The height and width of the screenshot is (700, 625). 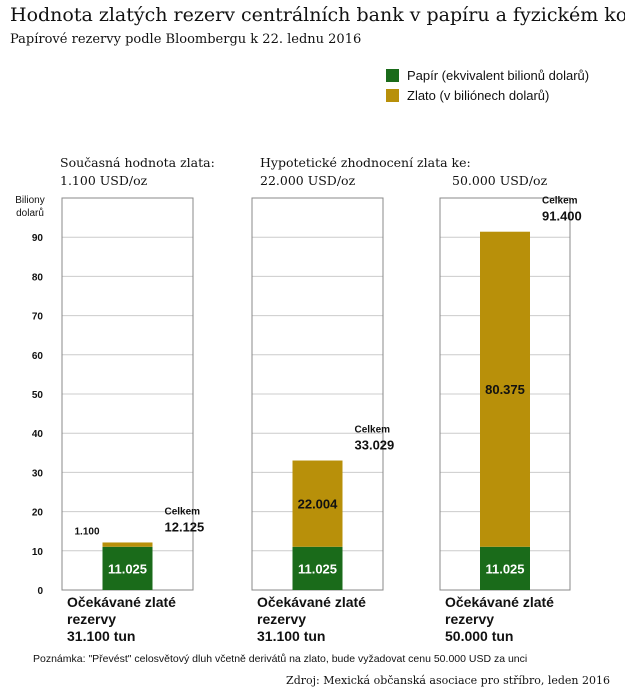 I want to click on total-value-label: 91.400, so click(x=562, y=216).